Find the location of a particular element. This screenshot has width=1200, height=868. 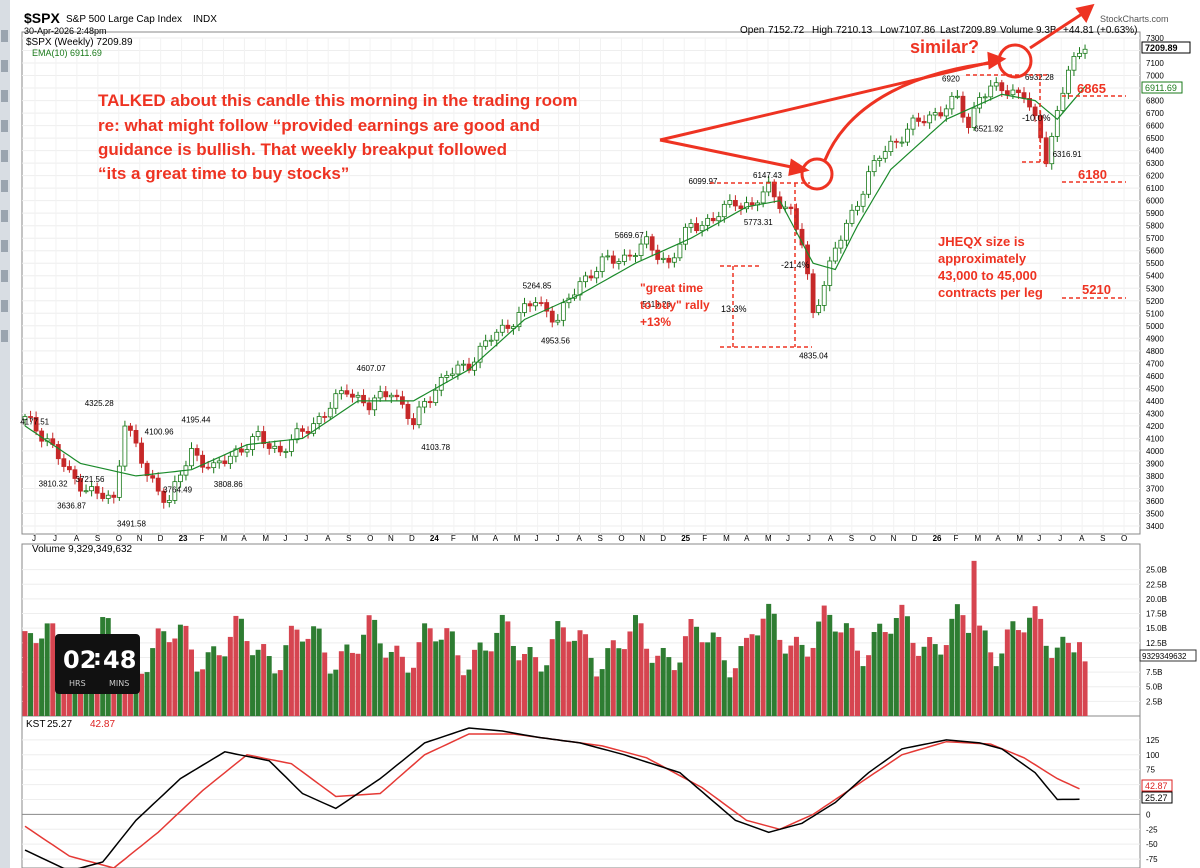

price-tick-label: 3800 is located at coordinates (1155, 476).